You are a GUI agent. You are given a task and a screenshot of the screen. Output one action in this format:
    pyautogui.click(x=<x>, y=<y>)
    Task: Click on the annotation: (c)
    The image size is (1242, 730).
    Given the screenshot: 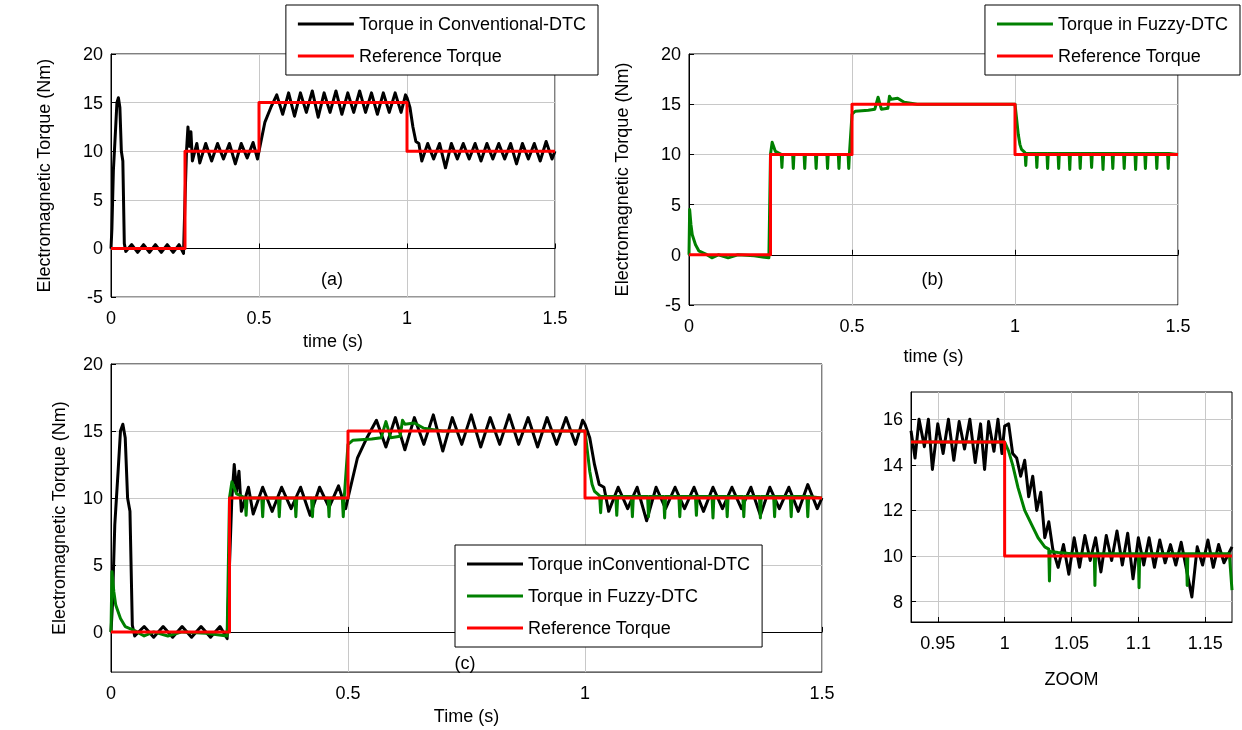 What is the action you would take?
    pyautogui.click(x=465, y=663)
    